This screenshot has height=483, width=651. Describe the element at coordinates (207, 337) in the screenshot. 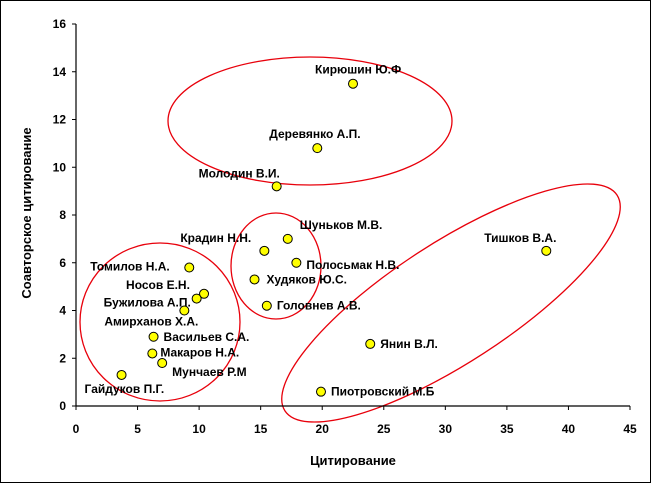

I see `point-label: Васильев С.А.` at that location.